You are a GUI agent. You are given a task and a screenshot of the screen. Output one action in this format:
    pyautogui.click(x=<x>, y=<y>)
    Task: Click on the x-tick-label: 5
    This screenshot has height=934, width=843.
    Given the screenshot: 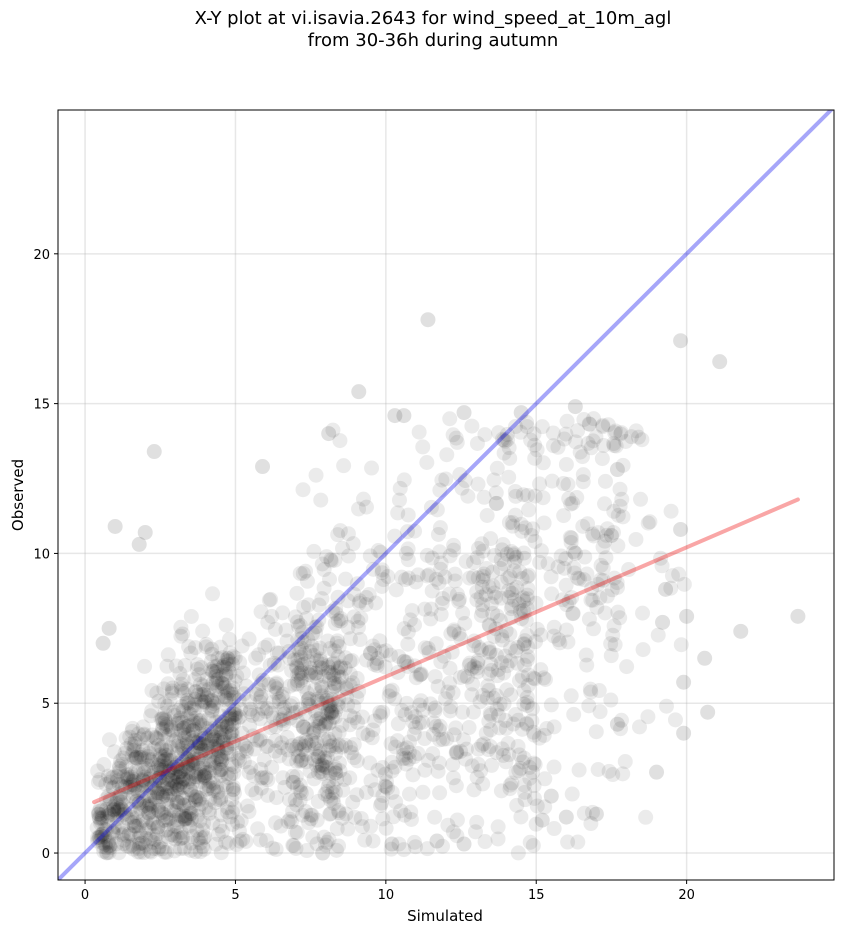 What is the action you would take?
    pyautogui.click(x=235, y=895)
    